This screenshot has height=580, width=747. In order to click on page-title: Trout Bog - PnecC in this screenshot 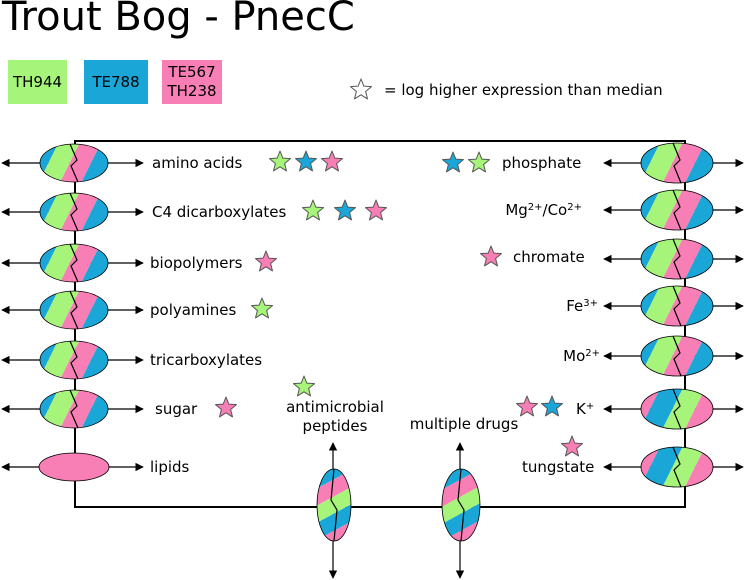, I will do `click(178, 20)`.